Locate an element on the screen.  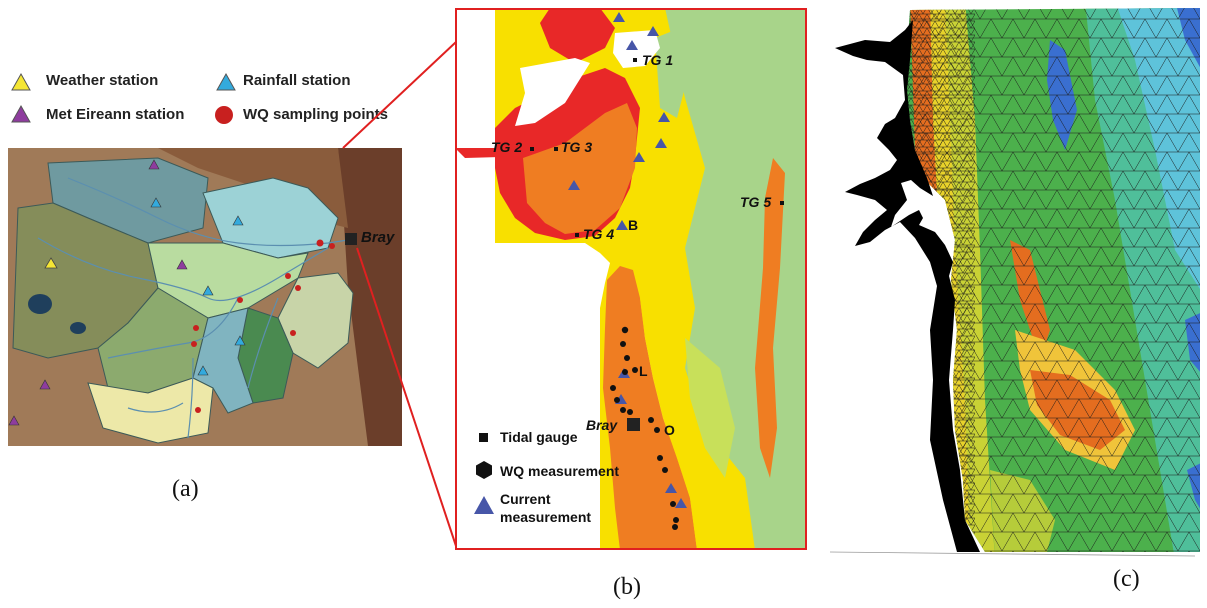
caption-b: (b) is located at coordinates (627, 587).